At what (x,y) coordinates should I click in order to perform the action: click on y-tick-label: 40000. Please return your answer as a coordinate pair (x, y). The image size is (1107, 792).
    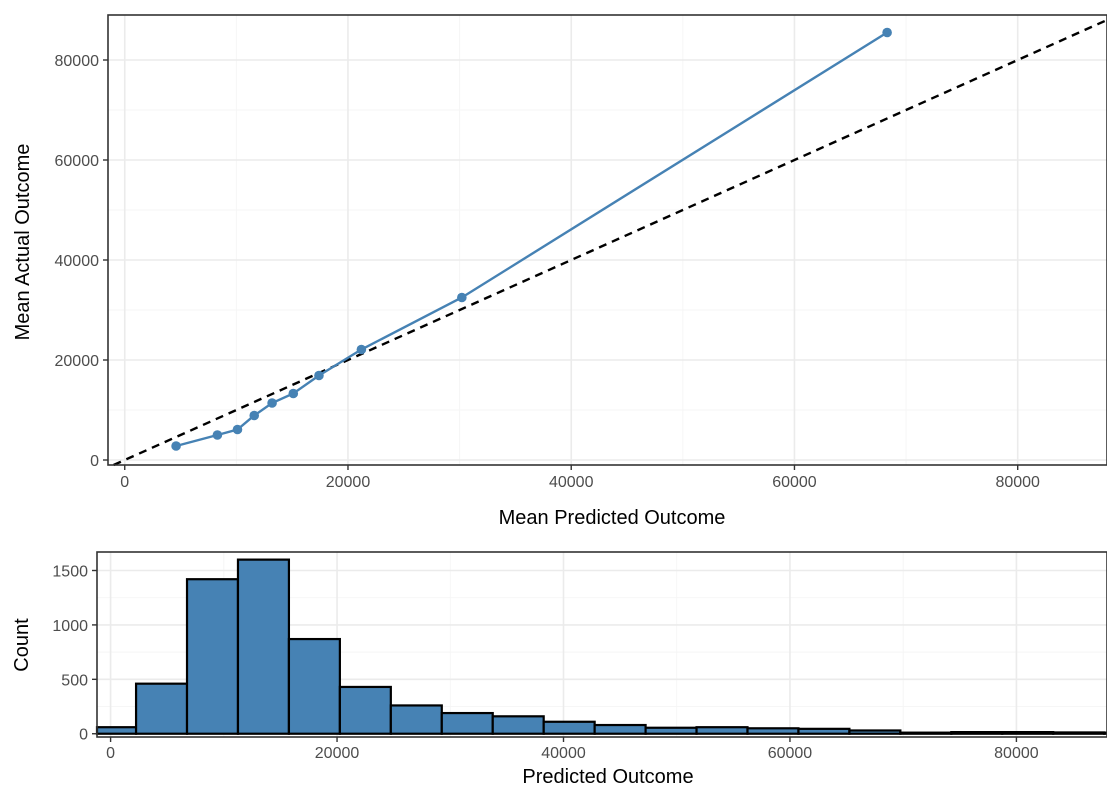
    Looking at the image, I should click on (77, 261).